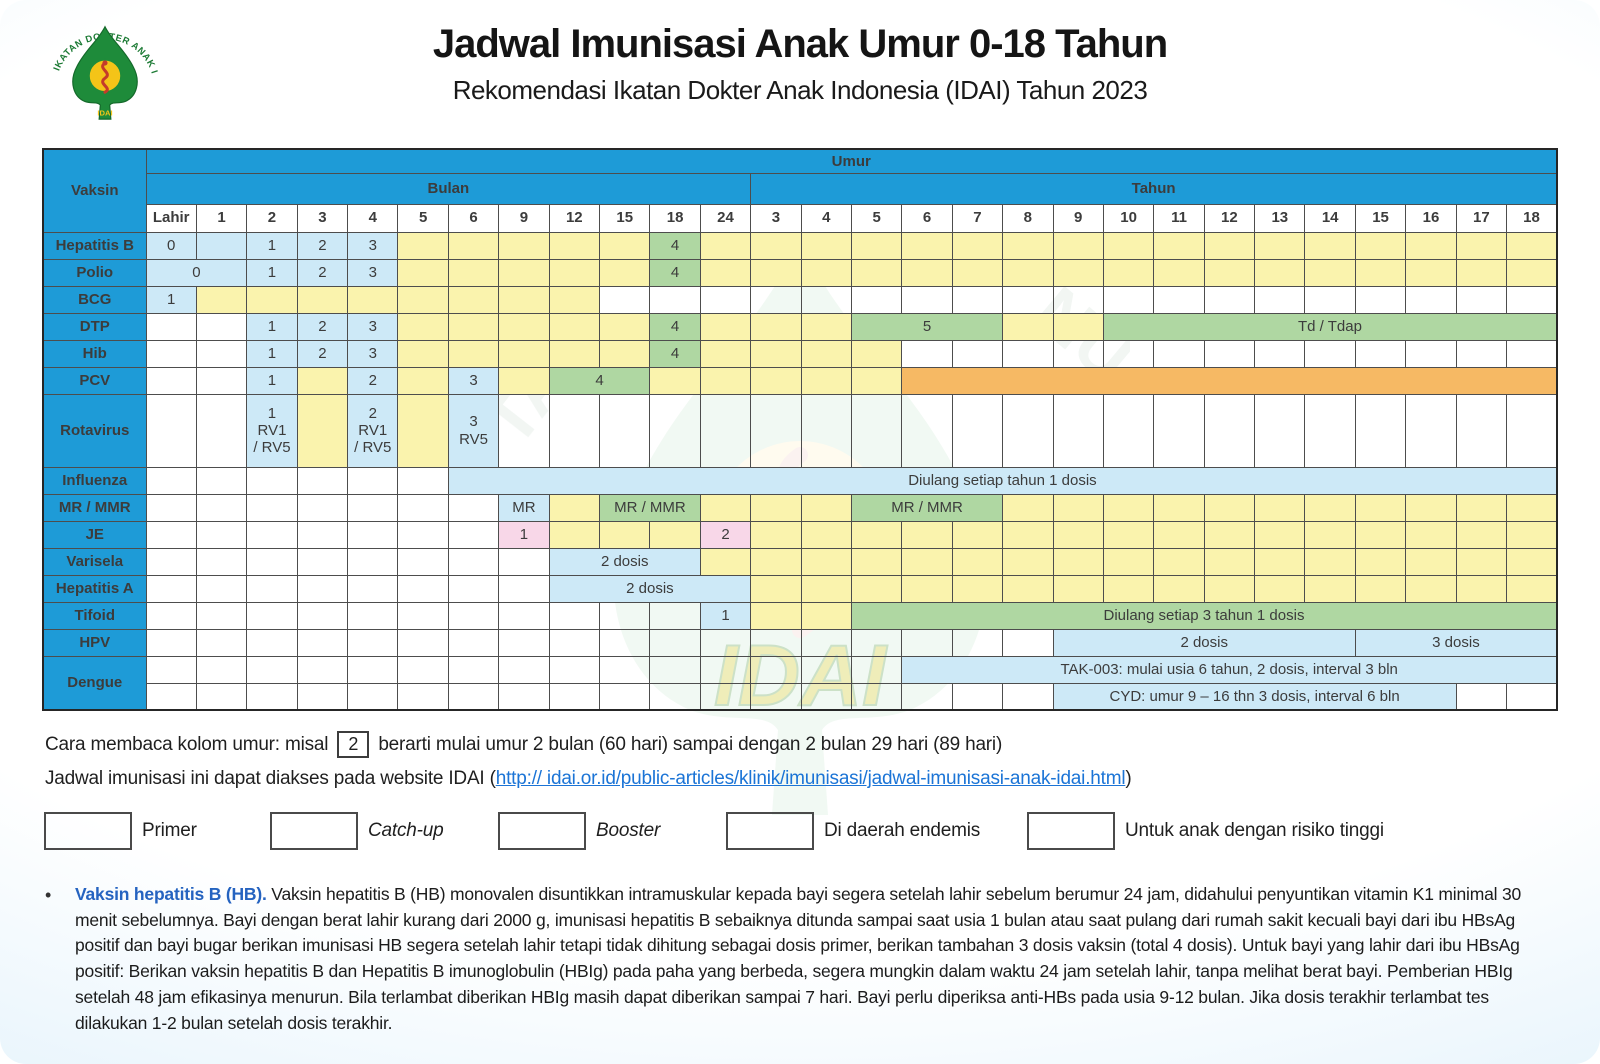 This screenshot has height=1064, width=1600. I want to click on vaccine-label: MR / MMR, so click(94, 507).